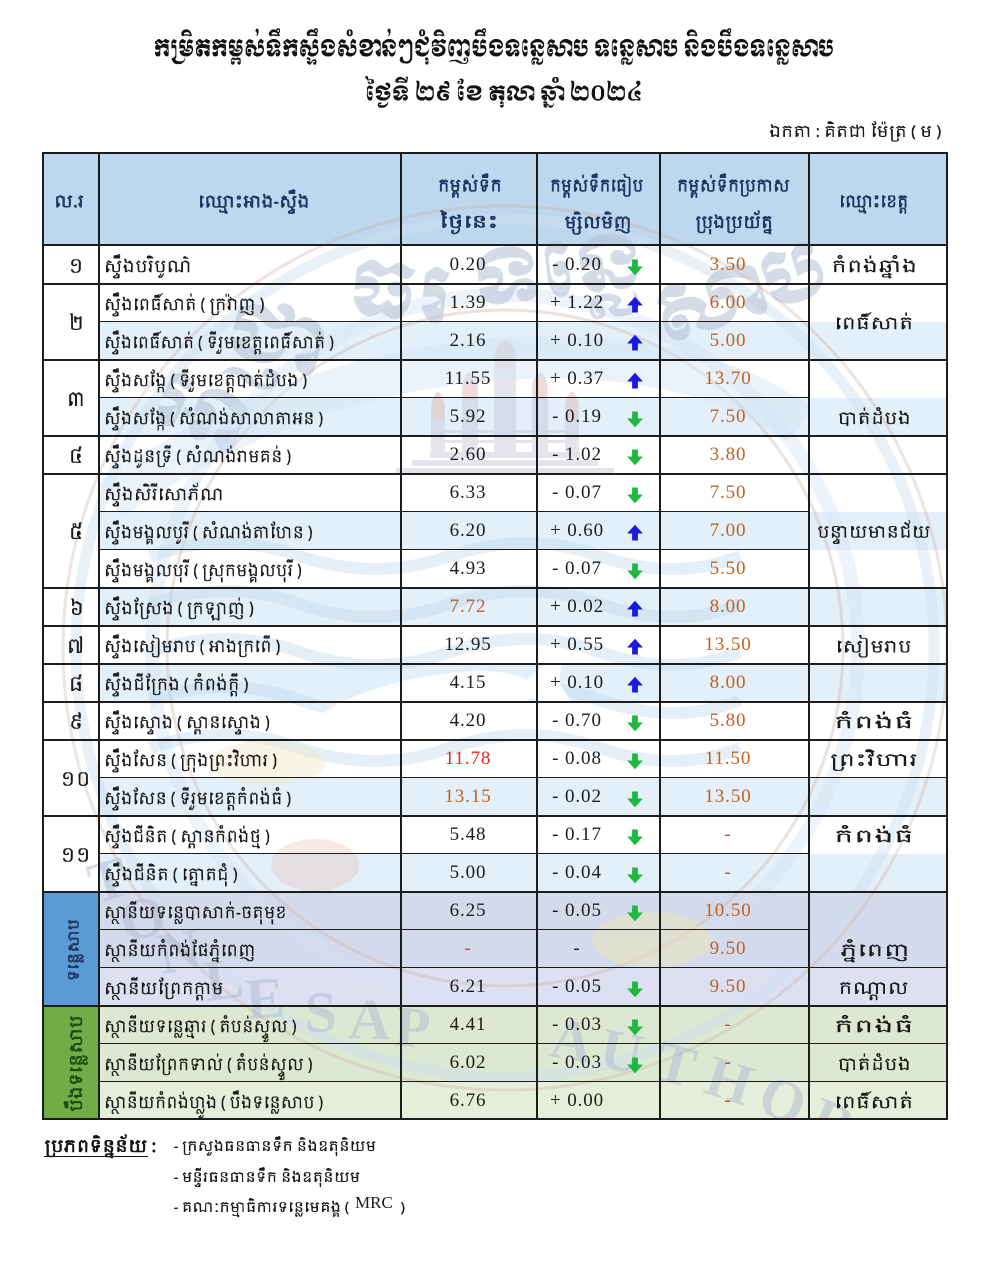 This screenshot has width=989, height=1280. I want to click on svg-text: T, so click(676, 1064).